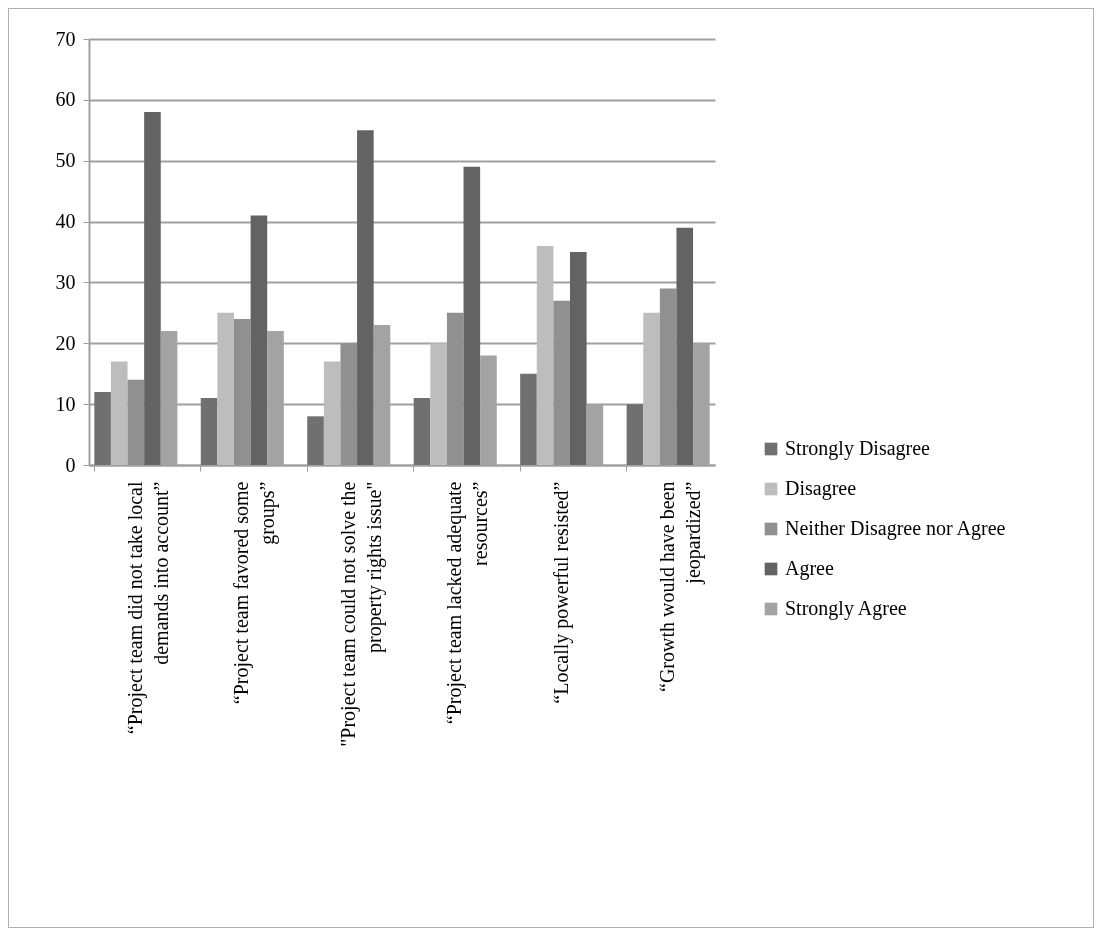  What do you see at coordinates (821, 488) in the screenshot?
I see `legend-label: Disagree` at bounding box center [821, 488].